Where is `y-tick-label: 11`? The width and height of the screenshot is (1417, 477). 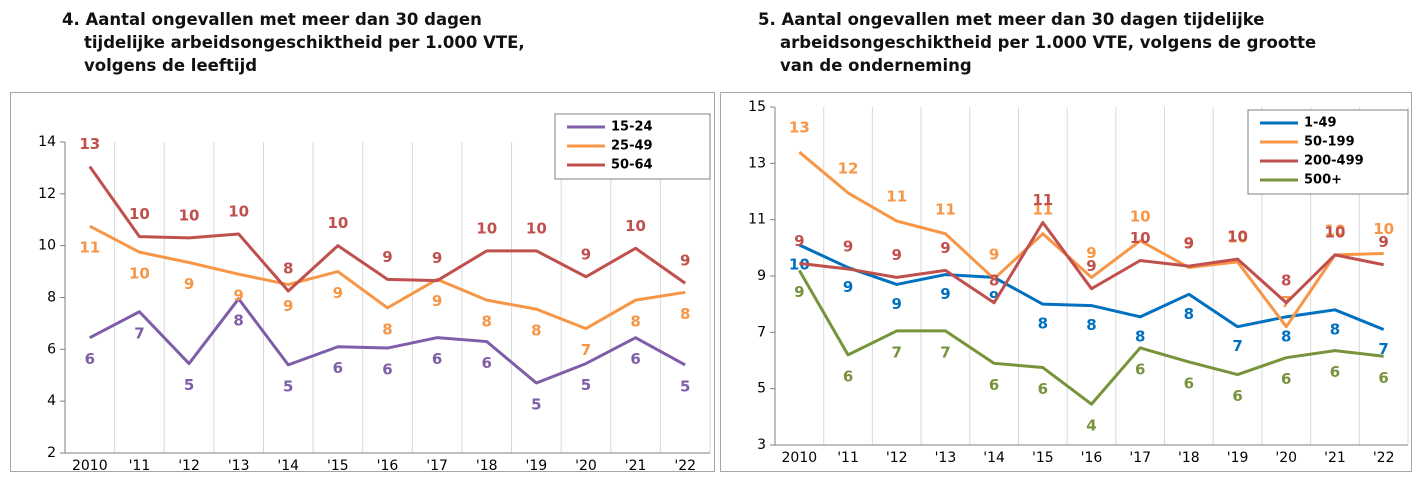
y-tick-label: 11 is located at coordinates (757, 220).